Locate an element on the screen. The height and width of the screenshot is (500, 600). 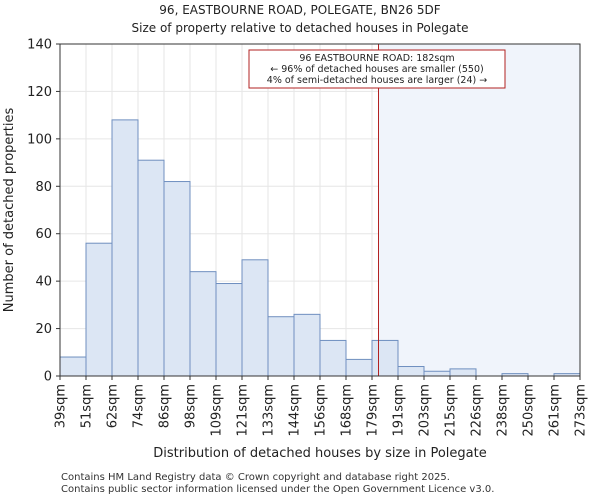
x-tick-label: 273sqm is located at coordinates (581, 410).